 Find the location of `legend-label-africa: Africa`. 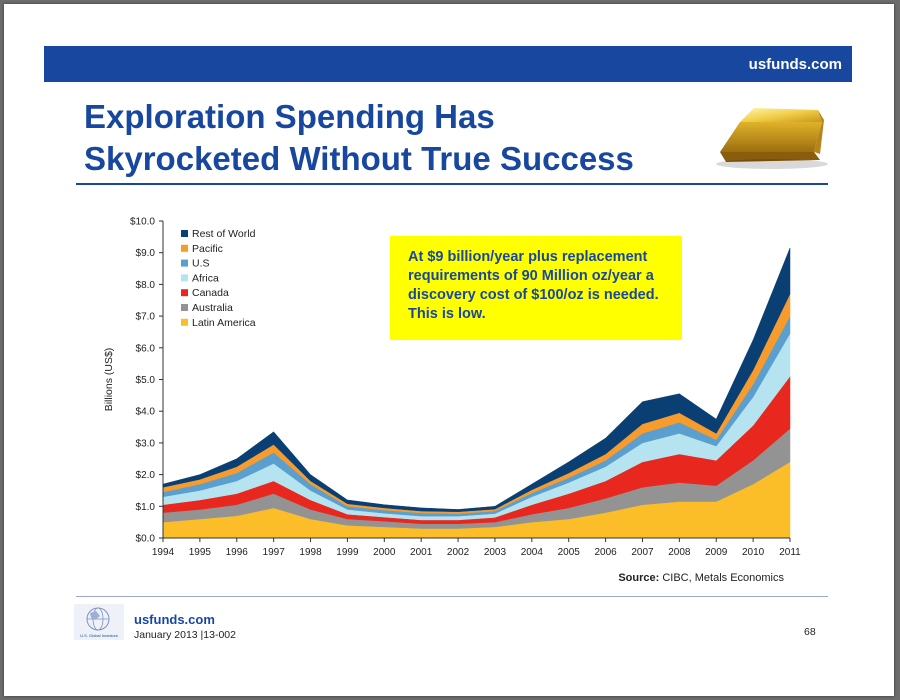

legend-label-africa: Africa is located at coordinates (205, 278).